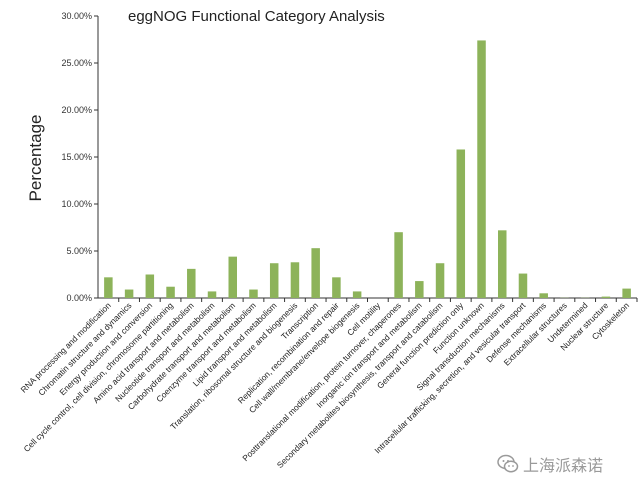 Image resolution: width=640 pixels, height=496 pixels. I want to click on y-tick-labels: 0.00% 5.00% 10.00% 15.00% 20.00% 25.00% 30.00%, so click(76, 157).